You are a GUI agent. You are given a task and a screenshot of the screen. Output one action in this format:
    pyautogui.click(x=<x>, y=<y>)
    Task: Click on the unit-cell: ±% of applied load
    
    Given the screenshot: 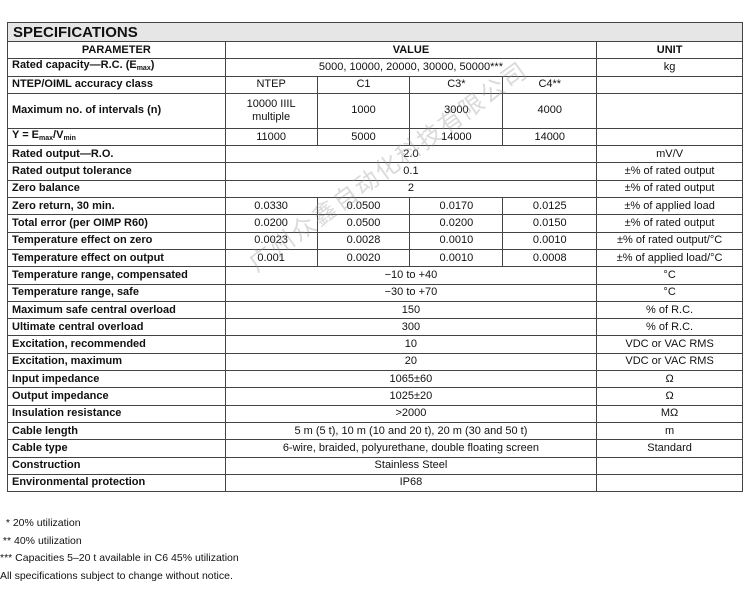 What is the action you would take?
    pyautogui.click(x=669, y=206)
    